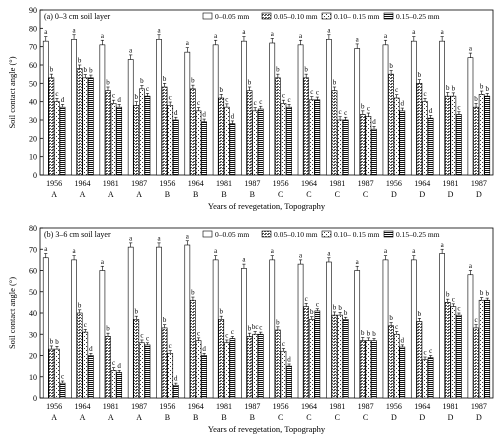 The width and height of the screenshot is (500, 445). I want to click on panel-title: (a) 0–3 cm soil layer, so click(77, 16).